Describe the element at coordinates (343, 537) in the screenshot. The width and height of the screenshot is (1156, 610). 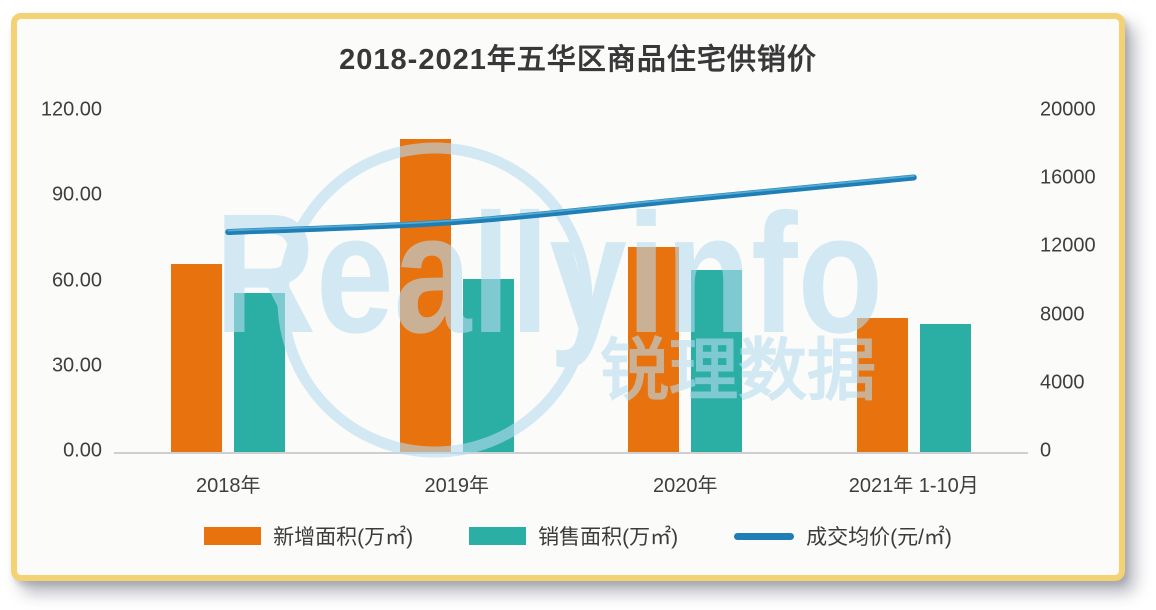
I see `legend-label-new-supply: 新增面积(万㎡)` at that location.